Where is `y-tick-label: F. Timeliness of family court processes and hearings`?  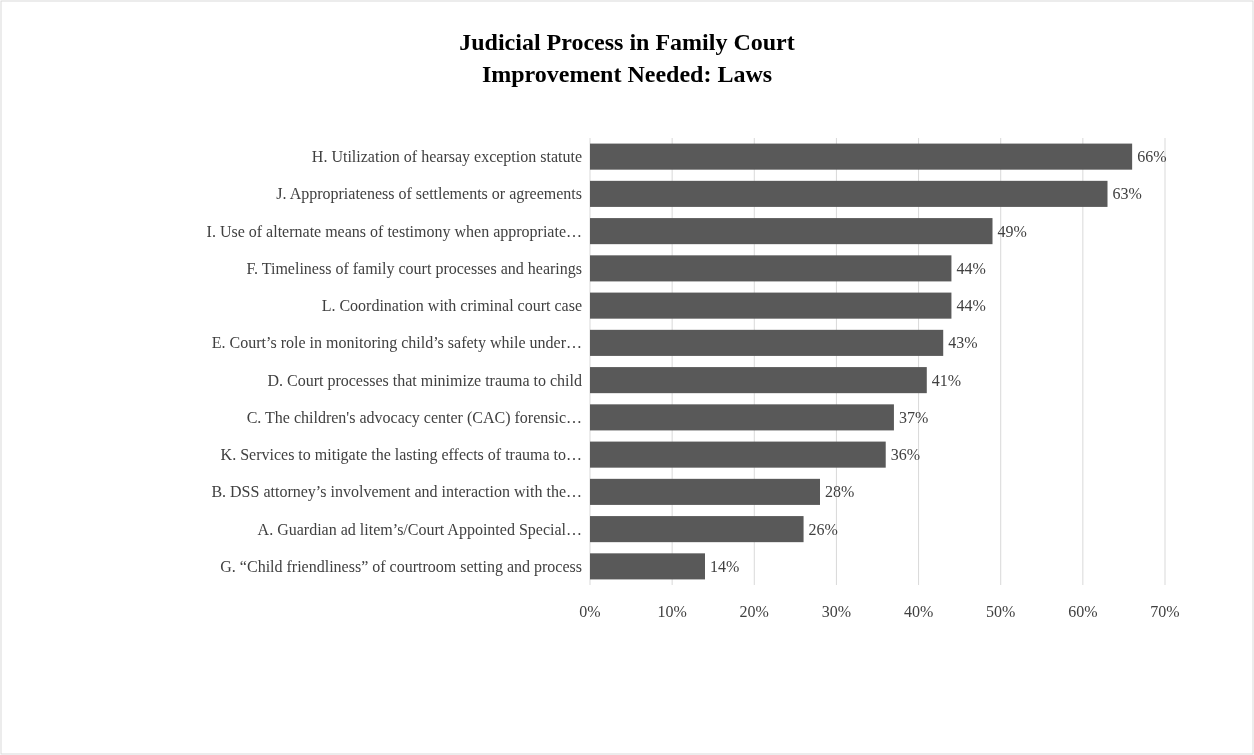 y-tick-label: F. Timeliness of family court processes and hearings is located at coordinates (414, 268).